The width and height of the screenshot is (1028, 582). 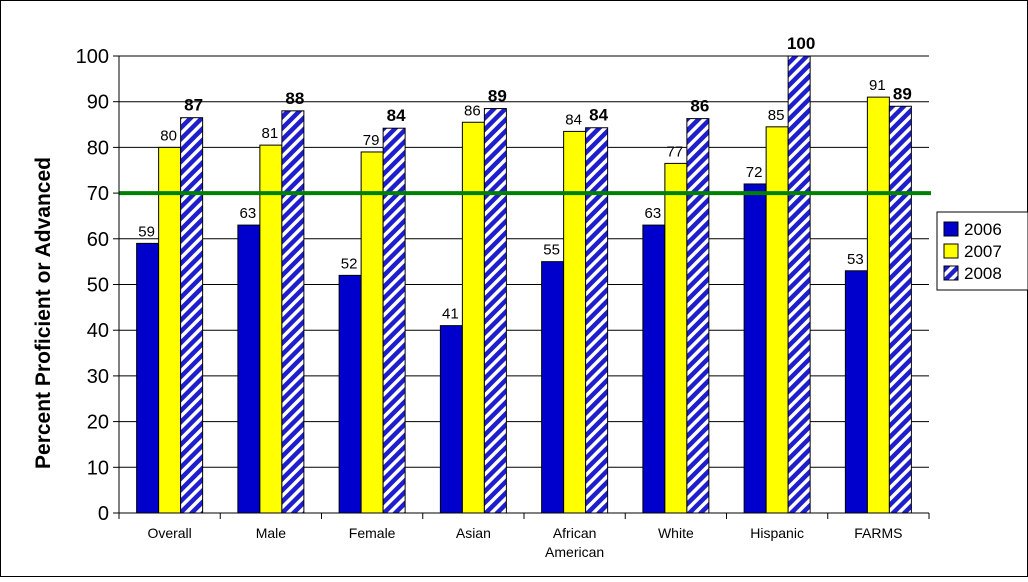 I want to click on data-label-asian-2006: 41, so click(x=450, y=314).